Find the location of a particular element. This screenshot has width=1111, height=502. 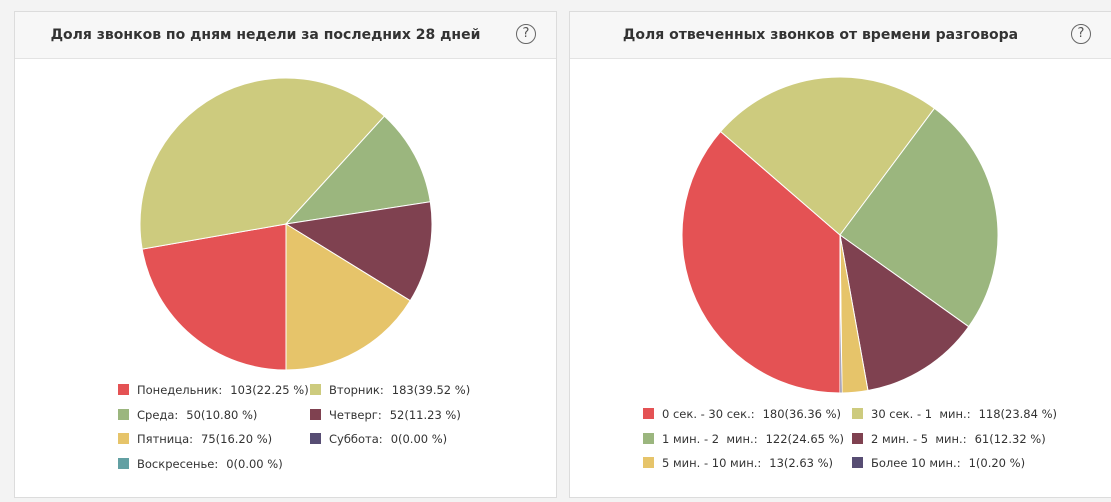

legend-item: Суббота: 0(0.00 %) is located at coordinates (378, 439).